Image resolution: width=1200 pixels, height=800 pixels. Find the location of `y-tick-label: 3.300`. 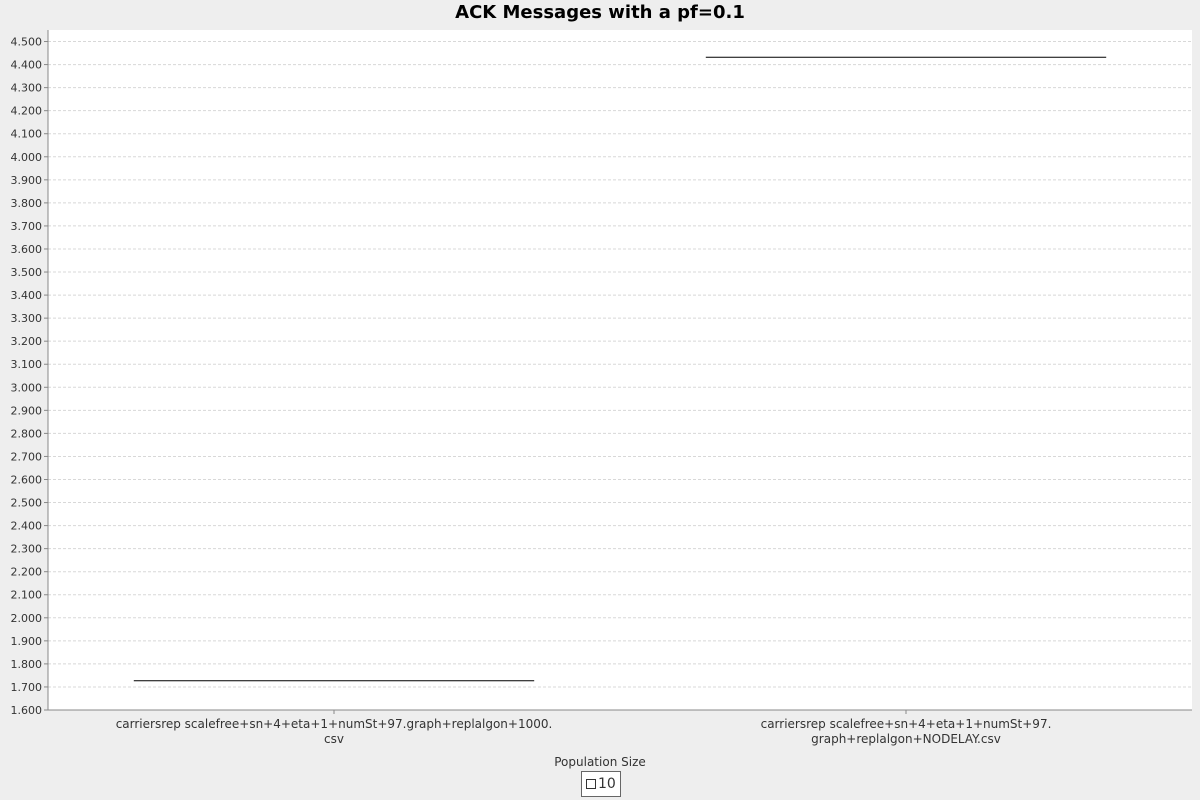

y-tick-label: 3.300 is located at coordinates (27, 318).